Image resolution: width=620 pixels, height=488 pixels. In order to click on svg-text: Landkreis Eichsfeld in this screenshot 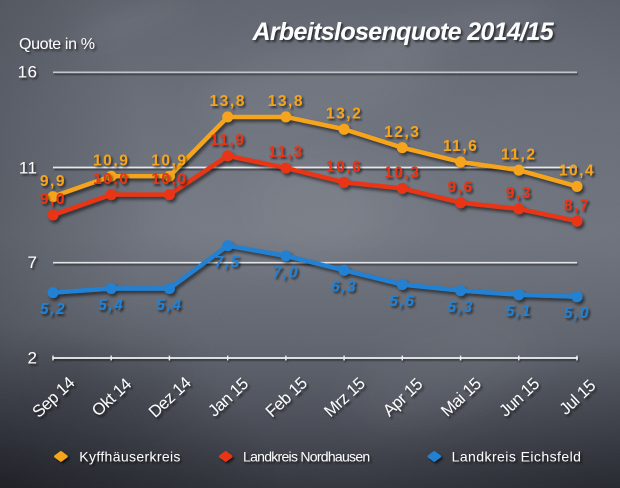, I will do `click(517, 456)`.